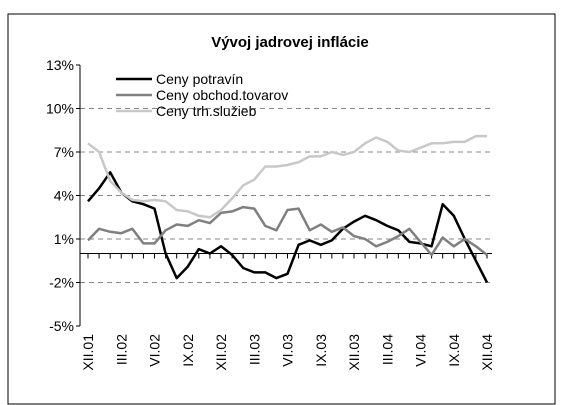 This screenshot has height=405, width=563. Describe the element at coordinates (387, 349) in the screenshot. I see `x-tick-label: III.04` at that location.